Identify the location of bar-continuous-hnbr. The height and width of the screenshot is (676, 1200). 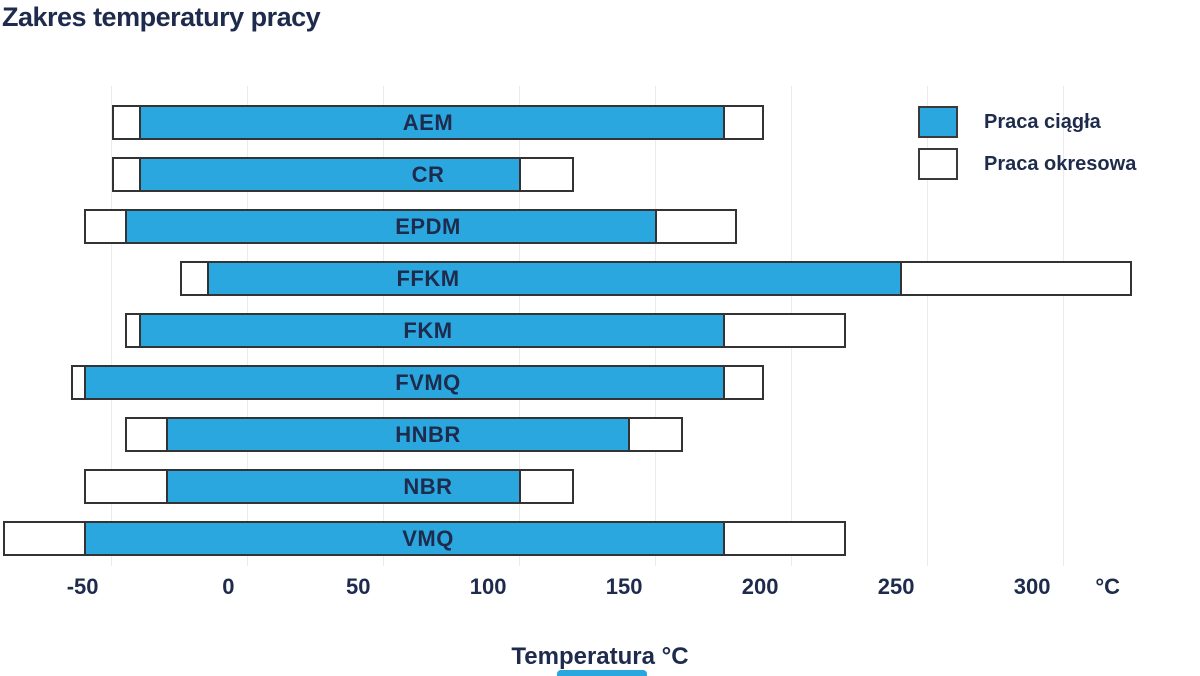
(398, 434).